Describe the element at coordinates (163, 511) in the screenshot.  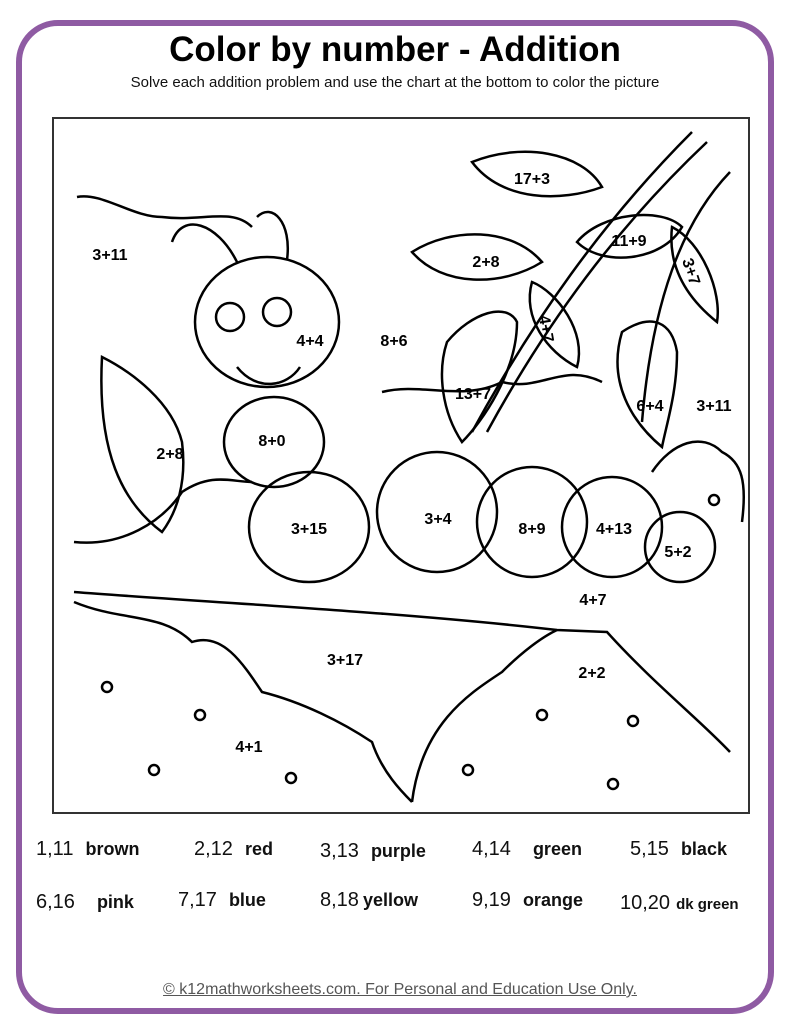
I see `back-bush` at that location.